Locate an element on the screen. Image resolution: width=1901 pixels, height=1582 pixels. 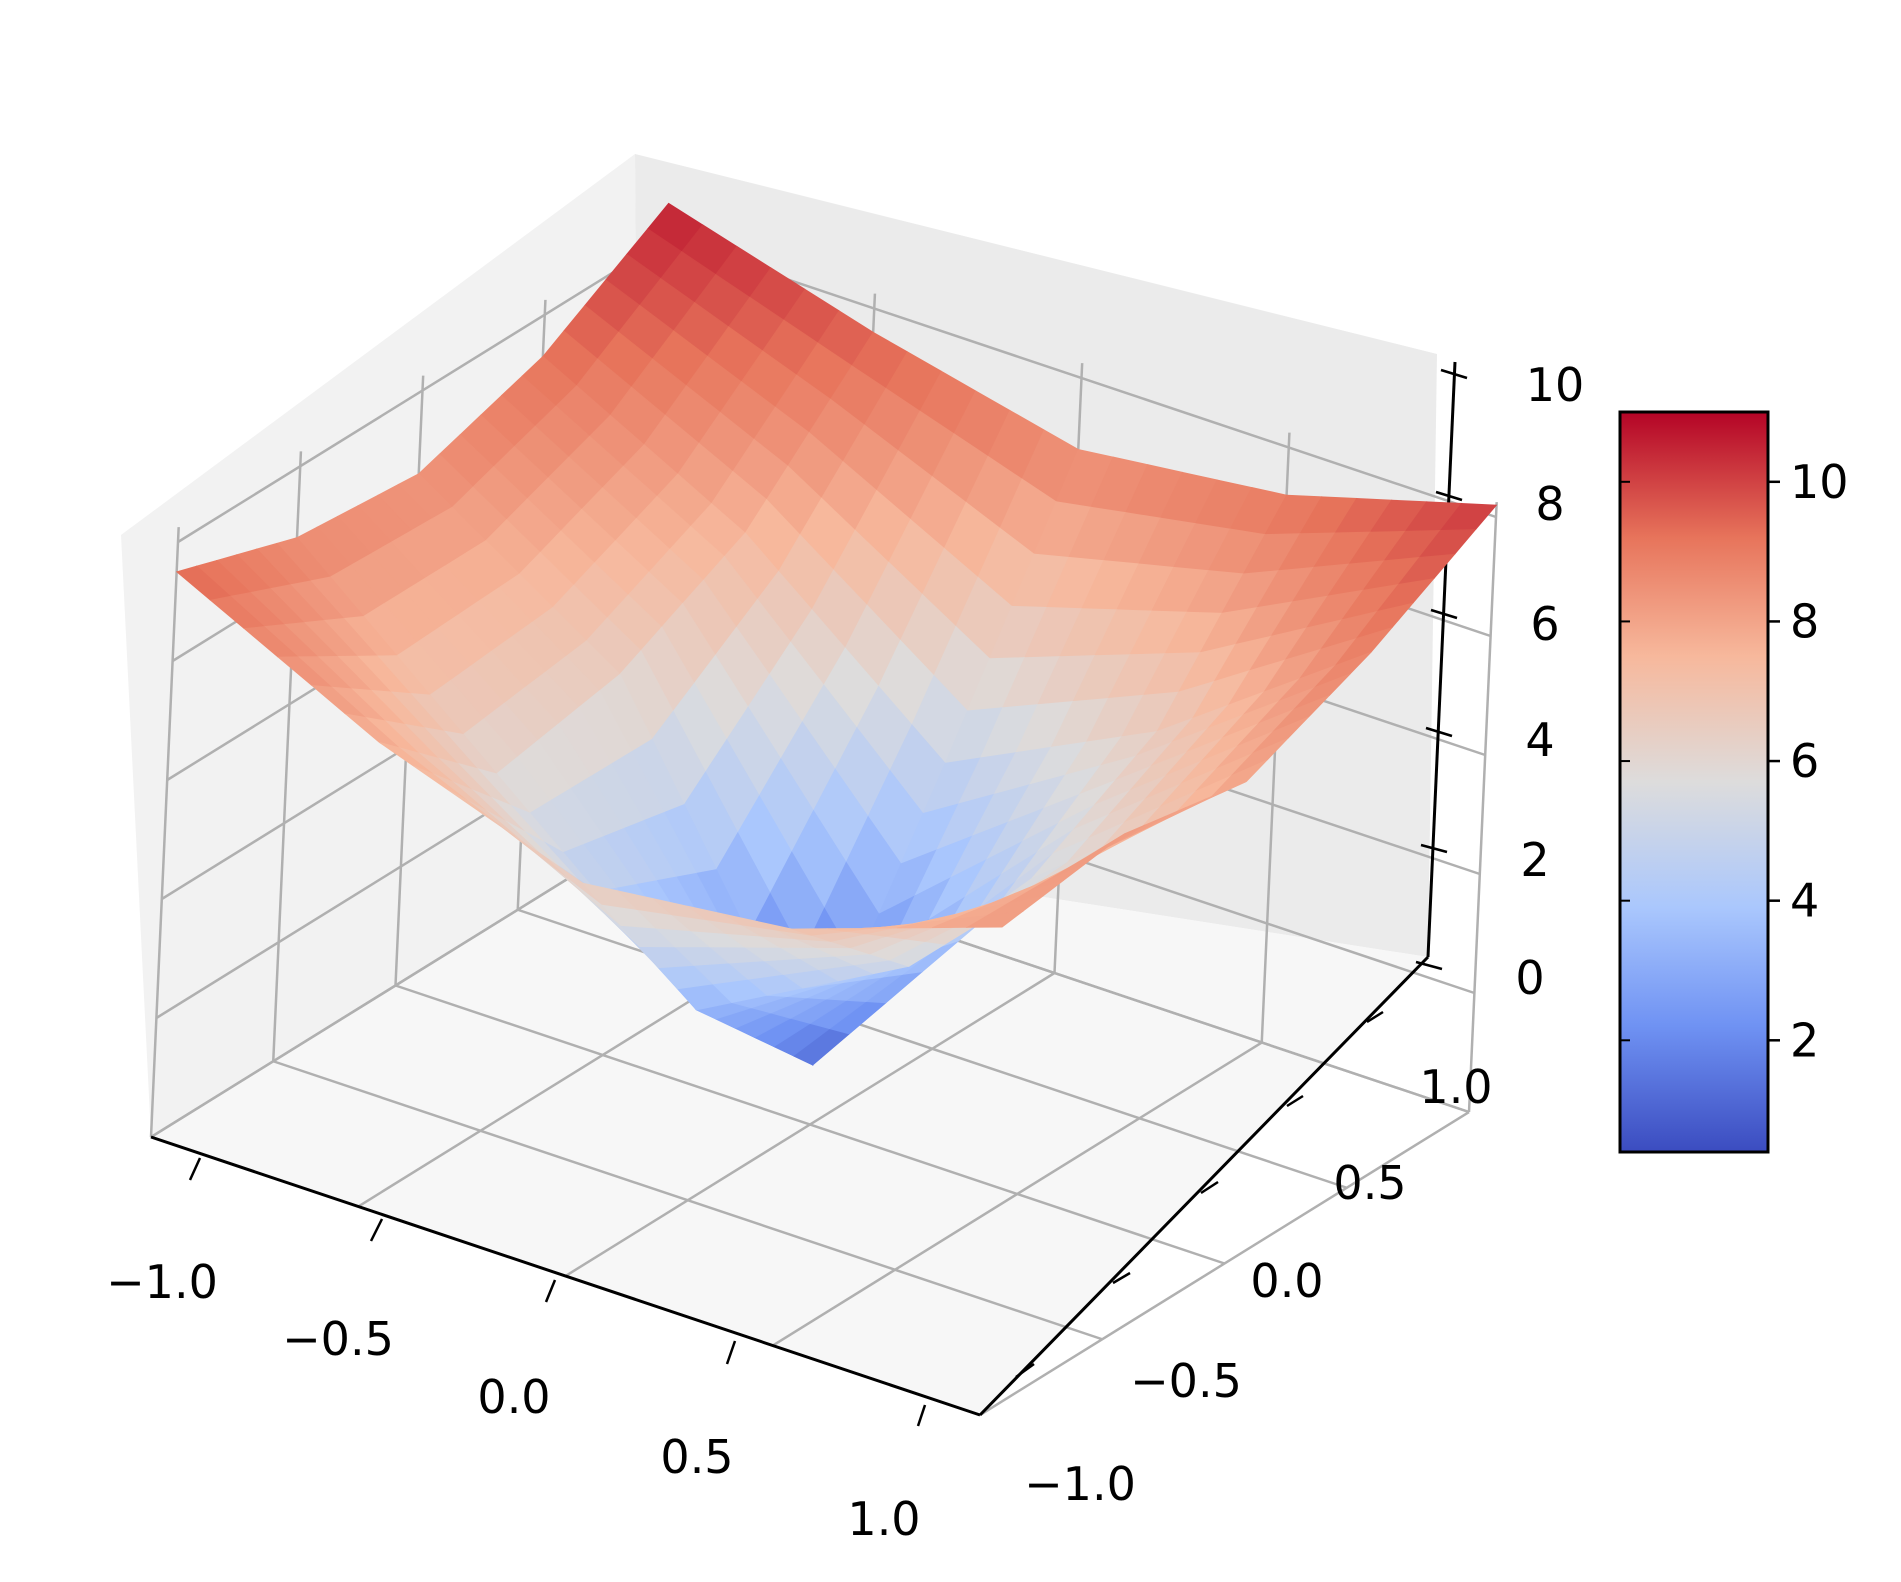
y-axis-ticks: −1.0 −0.5 0.0 0.5 1.0 is located at coordinates (1254, 1260).